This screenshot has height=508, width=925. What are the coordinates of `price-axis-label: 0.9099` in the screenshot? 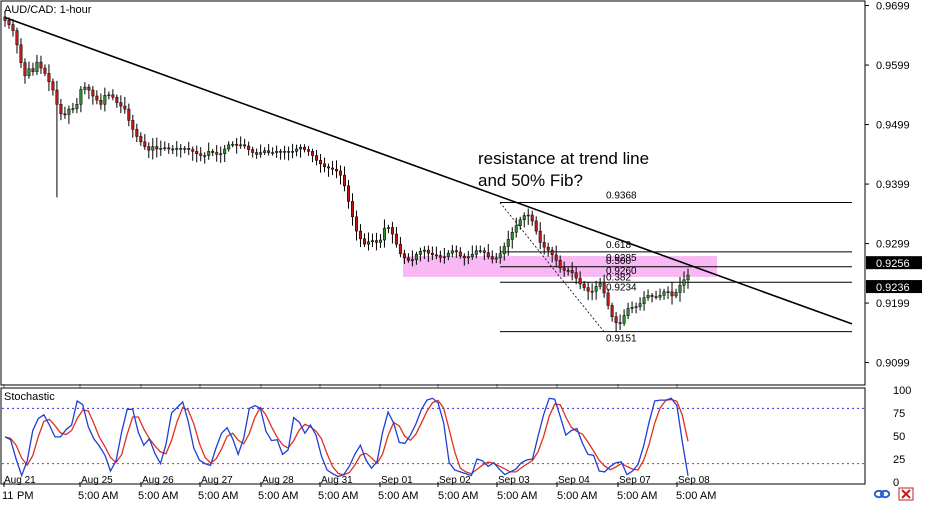 It's located at (893, 364).